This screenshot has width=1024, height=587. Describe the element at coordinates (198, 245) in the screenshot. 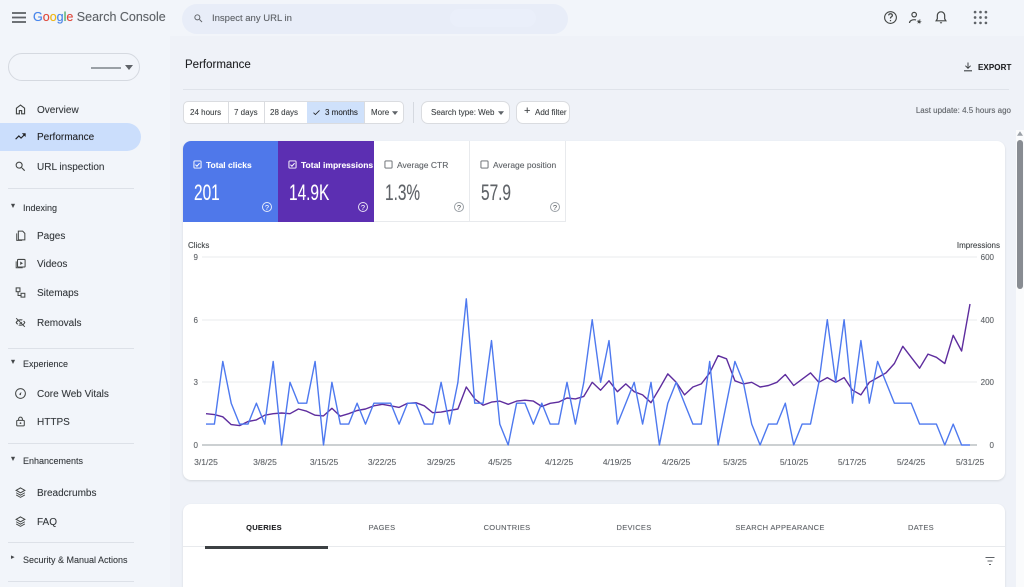

I see `svg-text: Clicks` at that location.